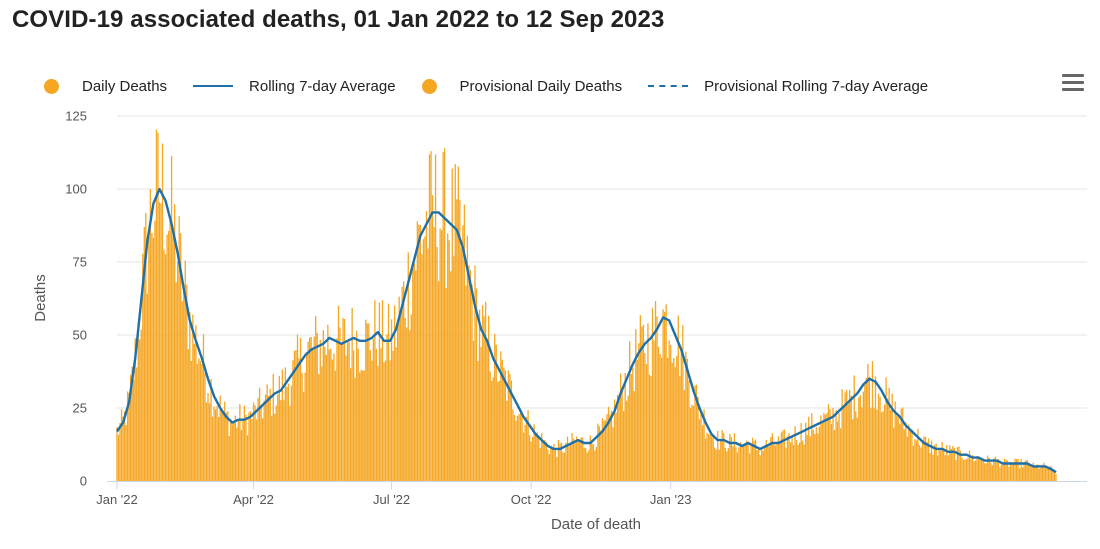  I want to click on legend-item-provisional-rolling-average: Provisional Rolling 7-day Average, so click(788, 86).